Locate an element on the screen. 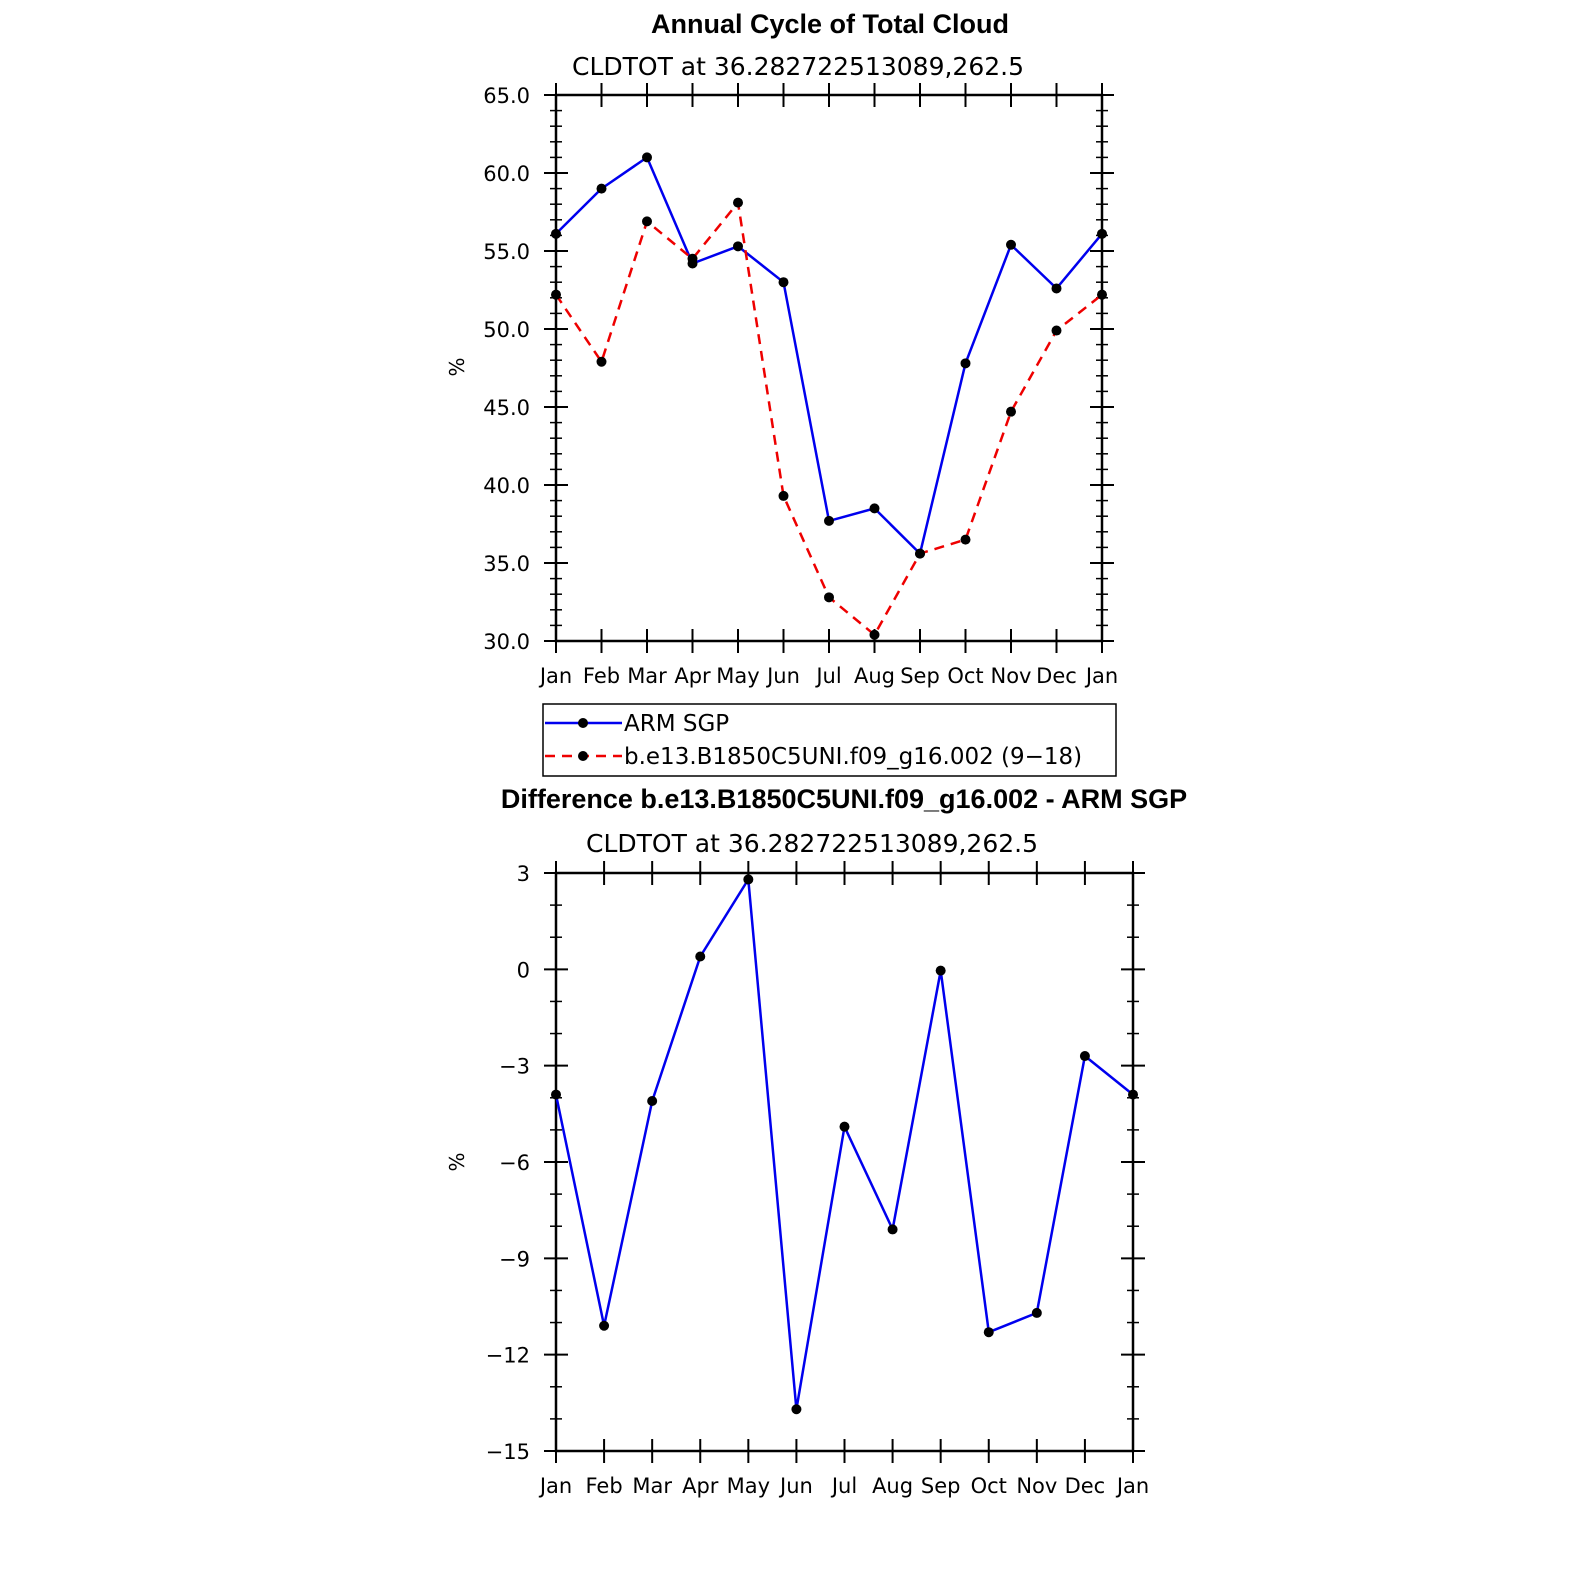 This screenshot has height=1574, width=1574. top-xtick-label: Apr is located at coordinates (692, 676).